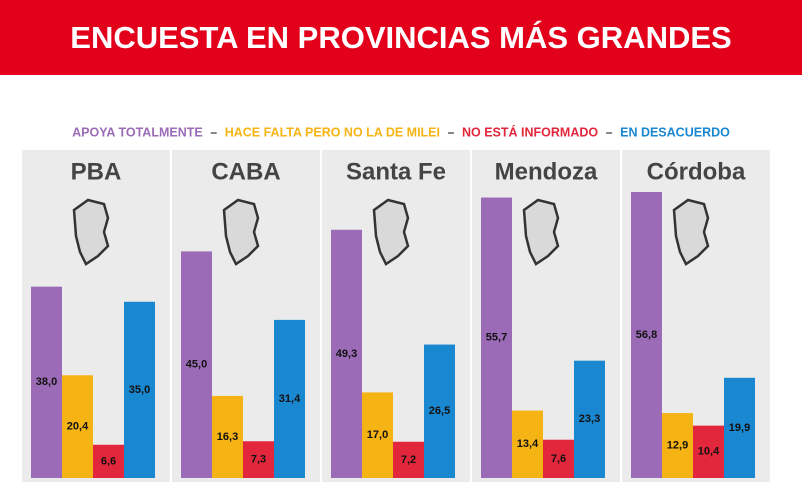 The width and height of the screenshot is (802, 482). Describe the element at coordinates (396, 171) in the screenshot. I see `category-label: Santa Fe` at that location.